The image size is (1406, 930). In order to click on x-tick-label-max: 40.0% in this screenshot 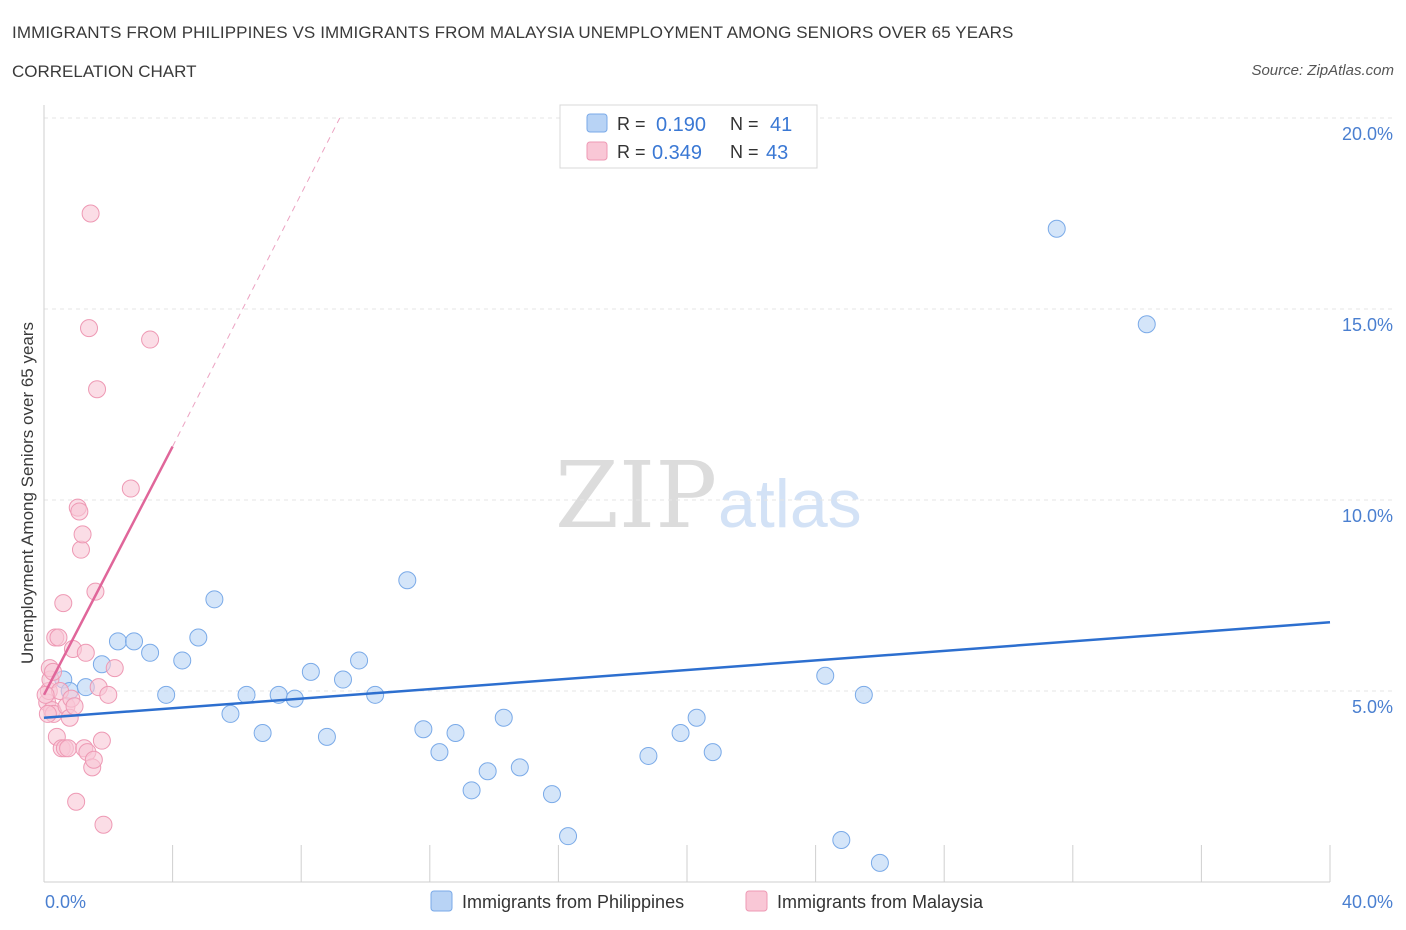, I will do `click(1367, 902)`.